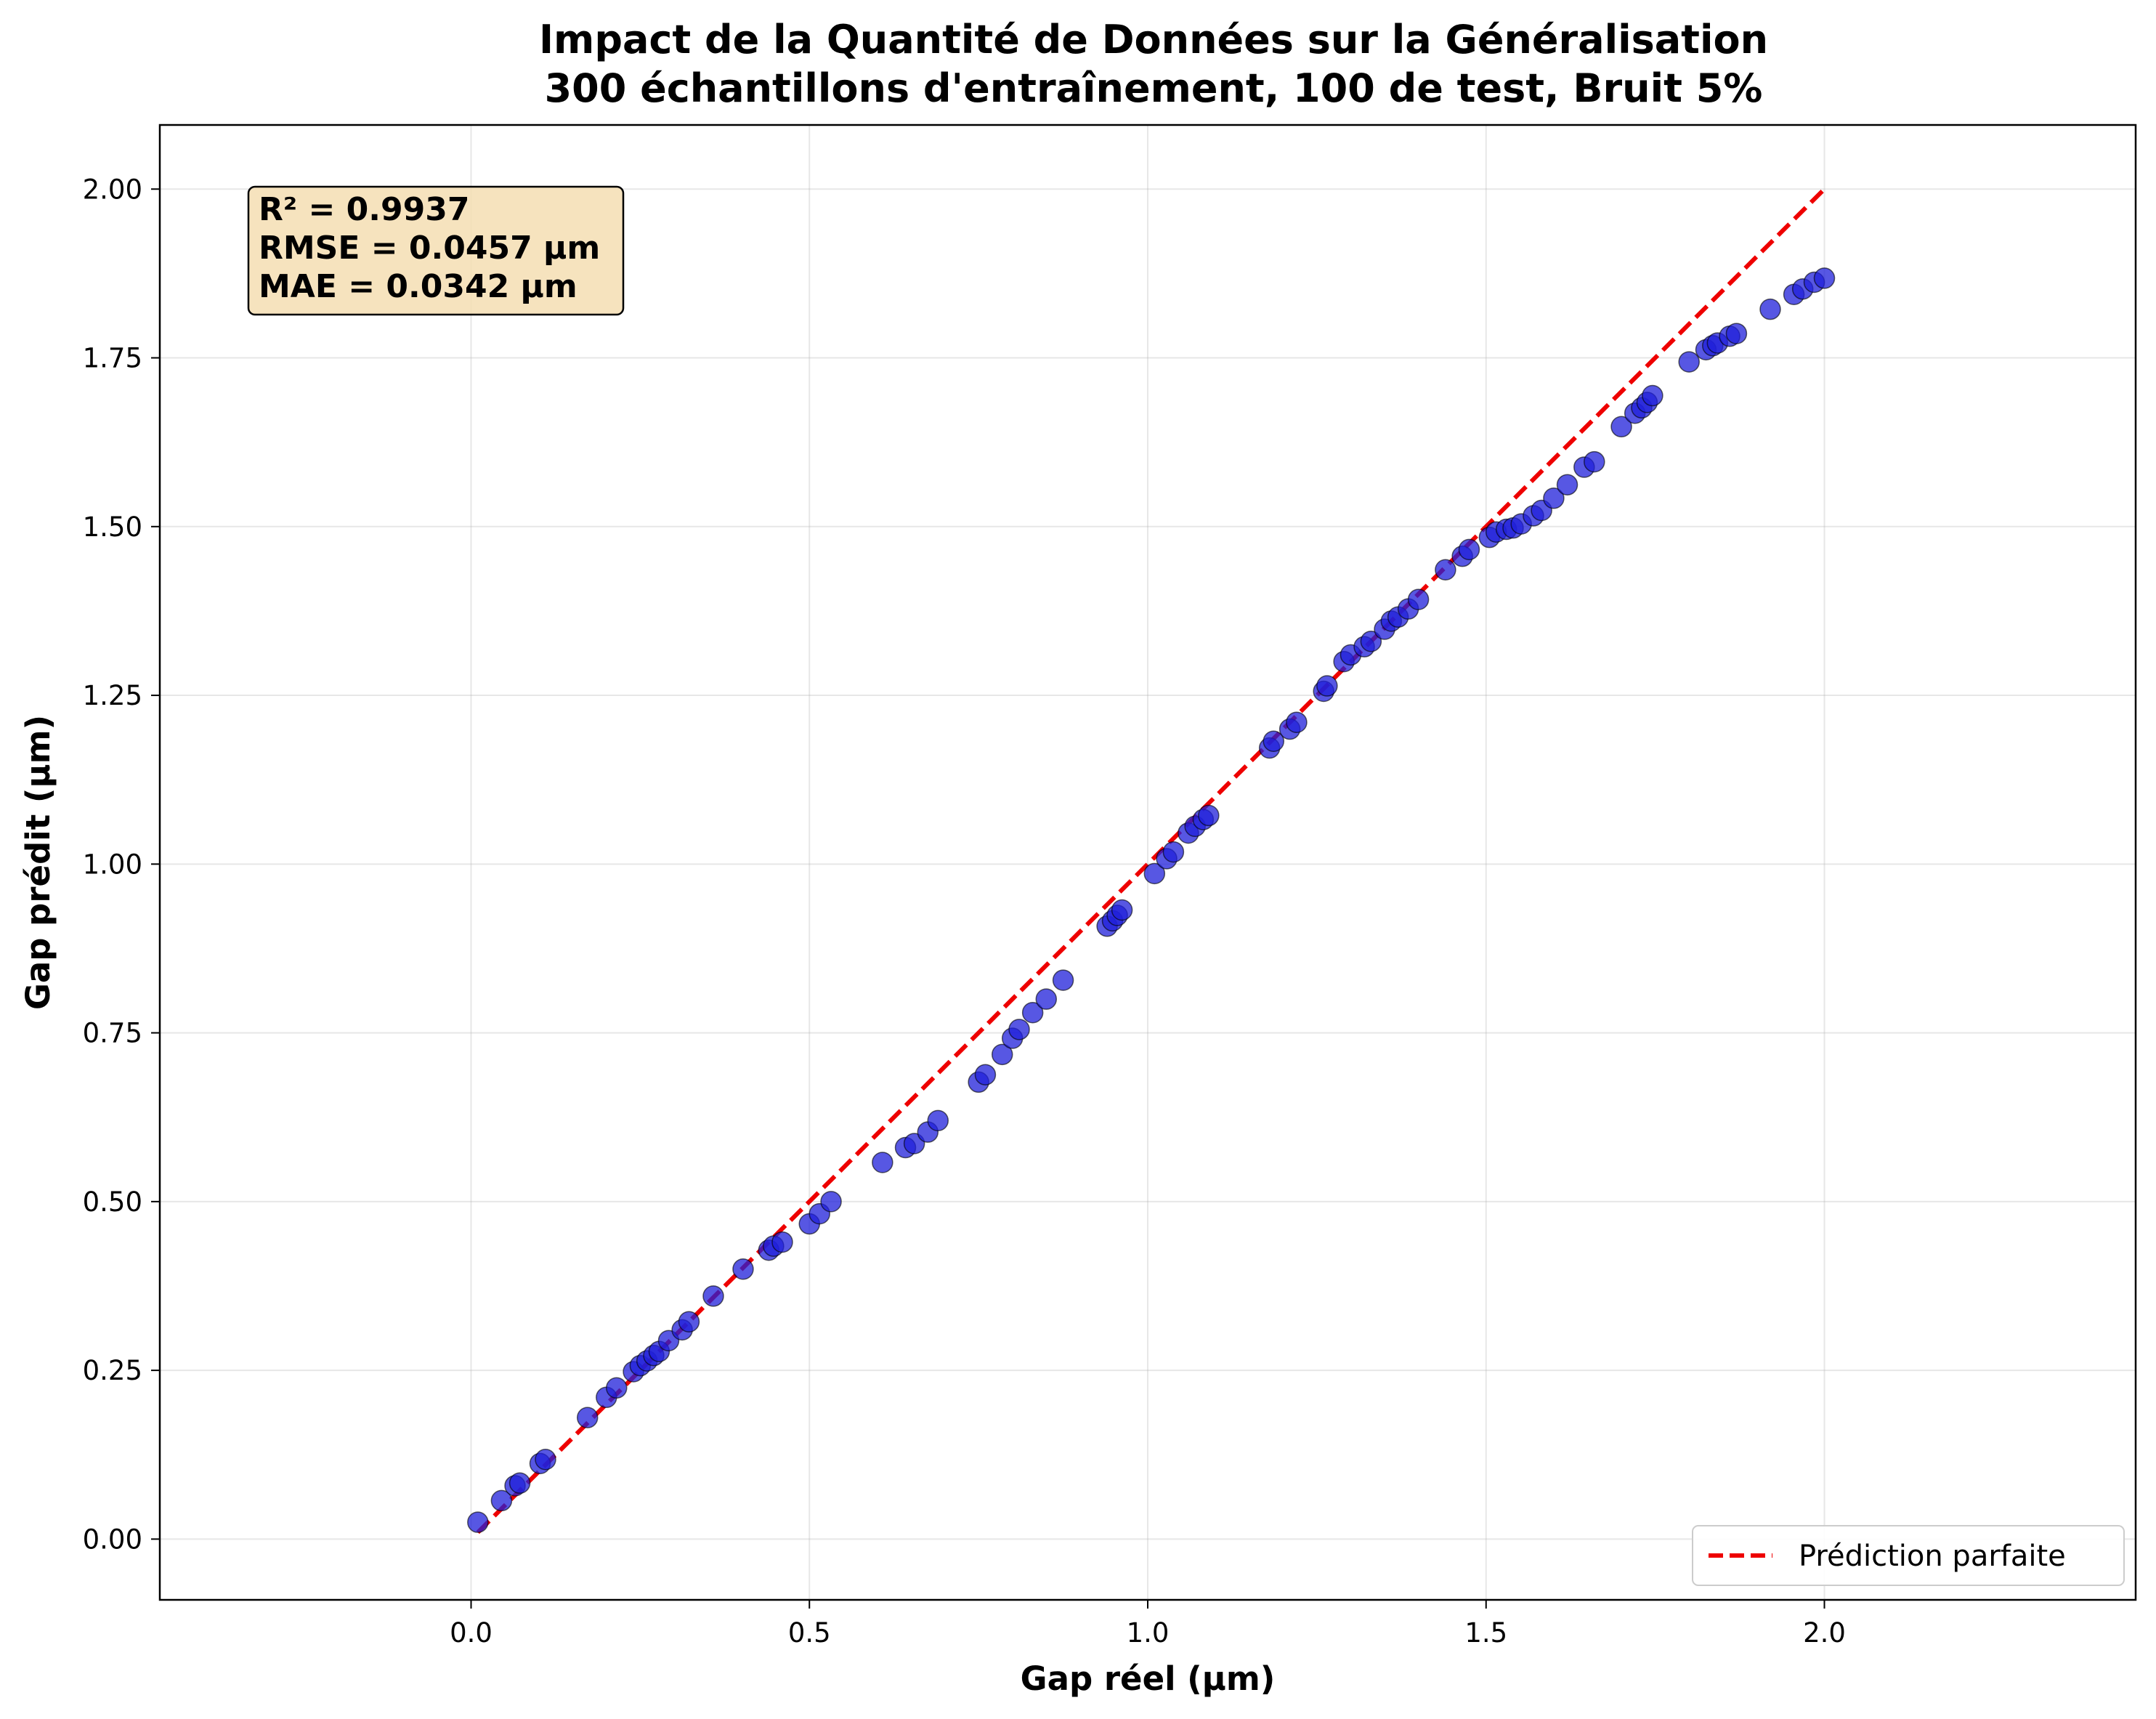 The width and height of the screenshot is (2156, 1719). I want to click on y-tick-label: 0.75, so click(112, 1033).